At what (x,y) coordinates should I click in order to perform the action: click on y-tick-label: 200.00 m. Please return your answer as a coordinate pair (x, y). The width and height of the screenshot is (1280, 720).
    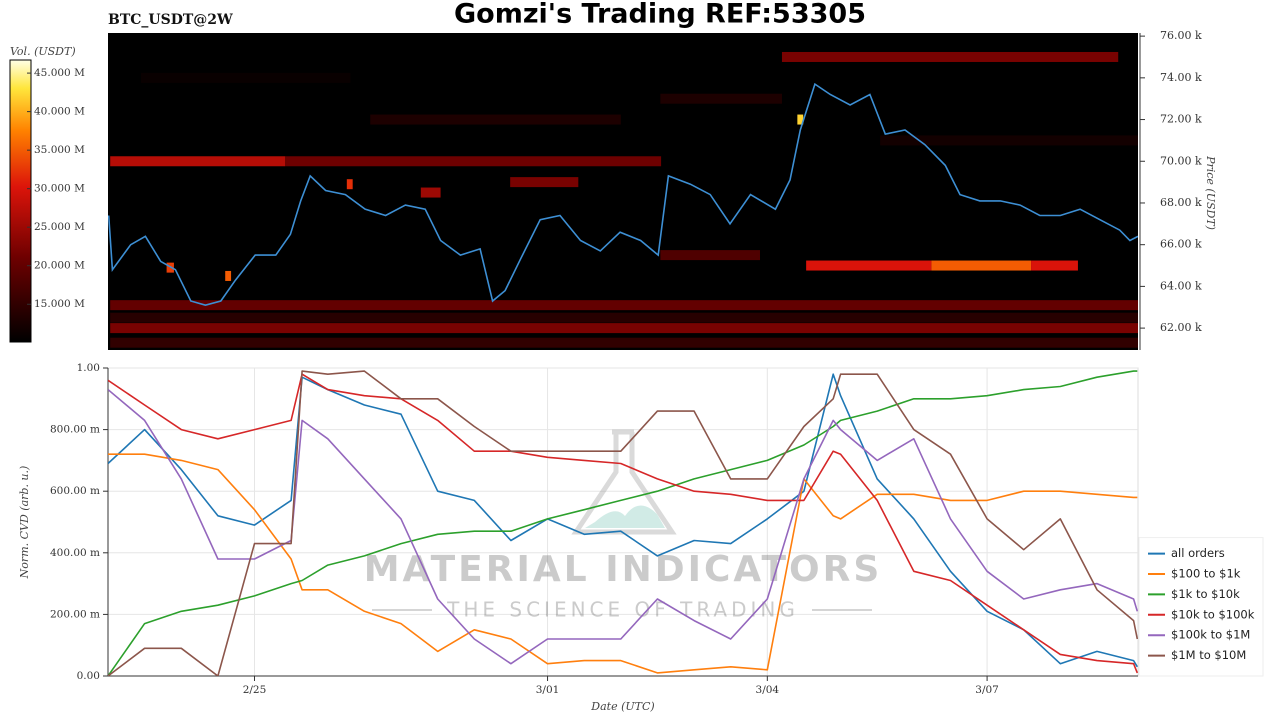
    Looking at the image, I should click on (75, 614).